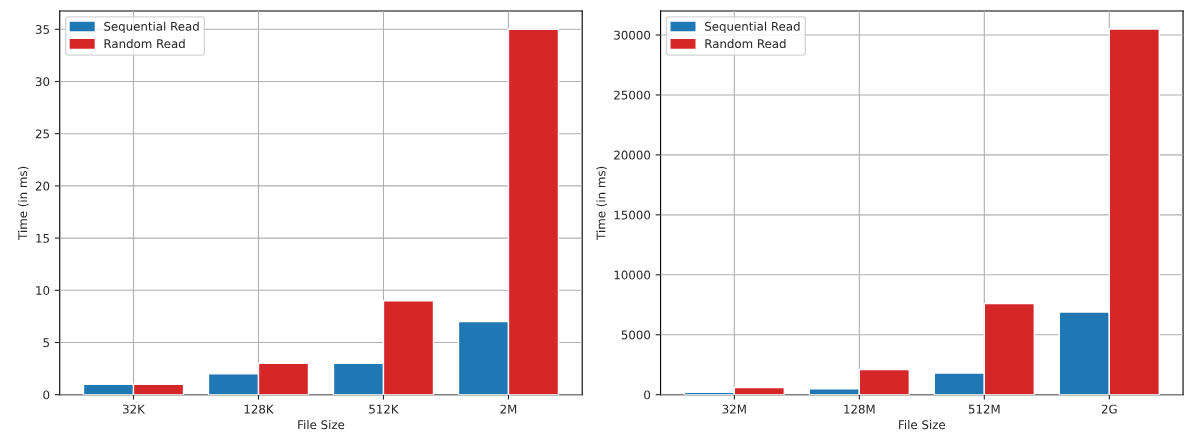 This screenshot has width=1195, height=441. Describe the element at coordinates (632, 95) in the screenshot. I see `y-tick-label: 25000` at that location.